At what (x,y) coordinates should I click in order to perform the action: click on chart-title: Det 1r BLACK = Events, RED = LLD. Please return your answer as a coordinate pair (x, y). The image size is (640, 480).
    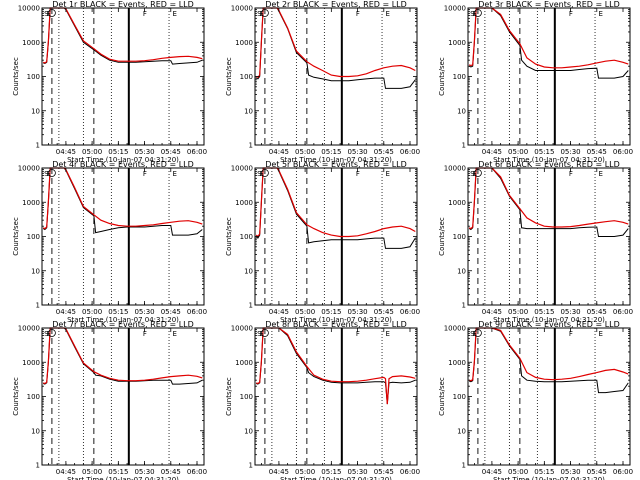
    Looking at the image, I should click on (123, 4).